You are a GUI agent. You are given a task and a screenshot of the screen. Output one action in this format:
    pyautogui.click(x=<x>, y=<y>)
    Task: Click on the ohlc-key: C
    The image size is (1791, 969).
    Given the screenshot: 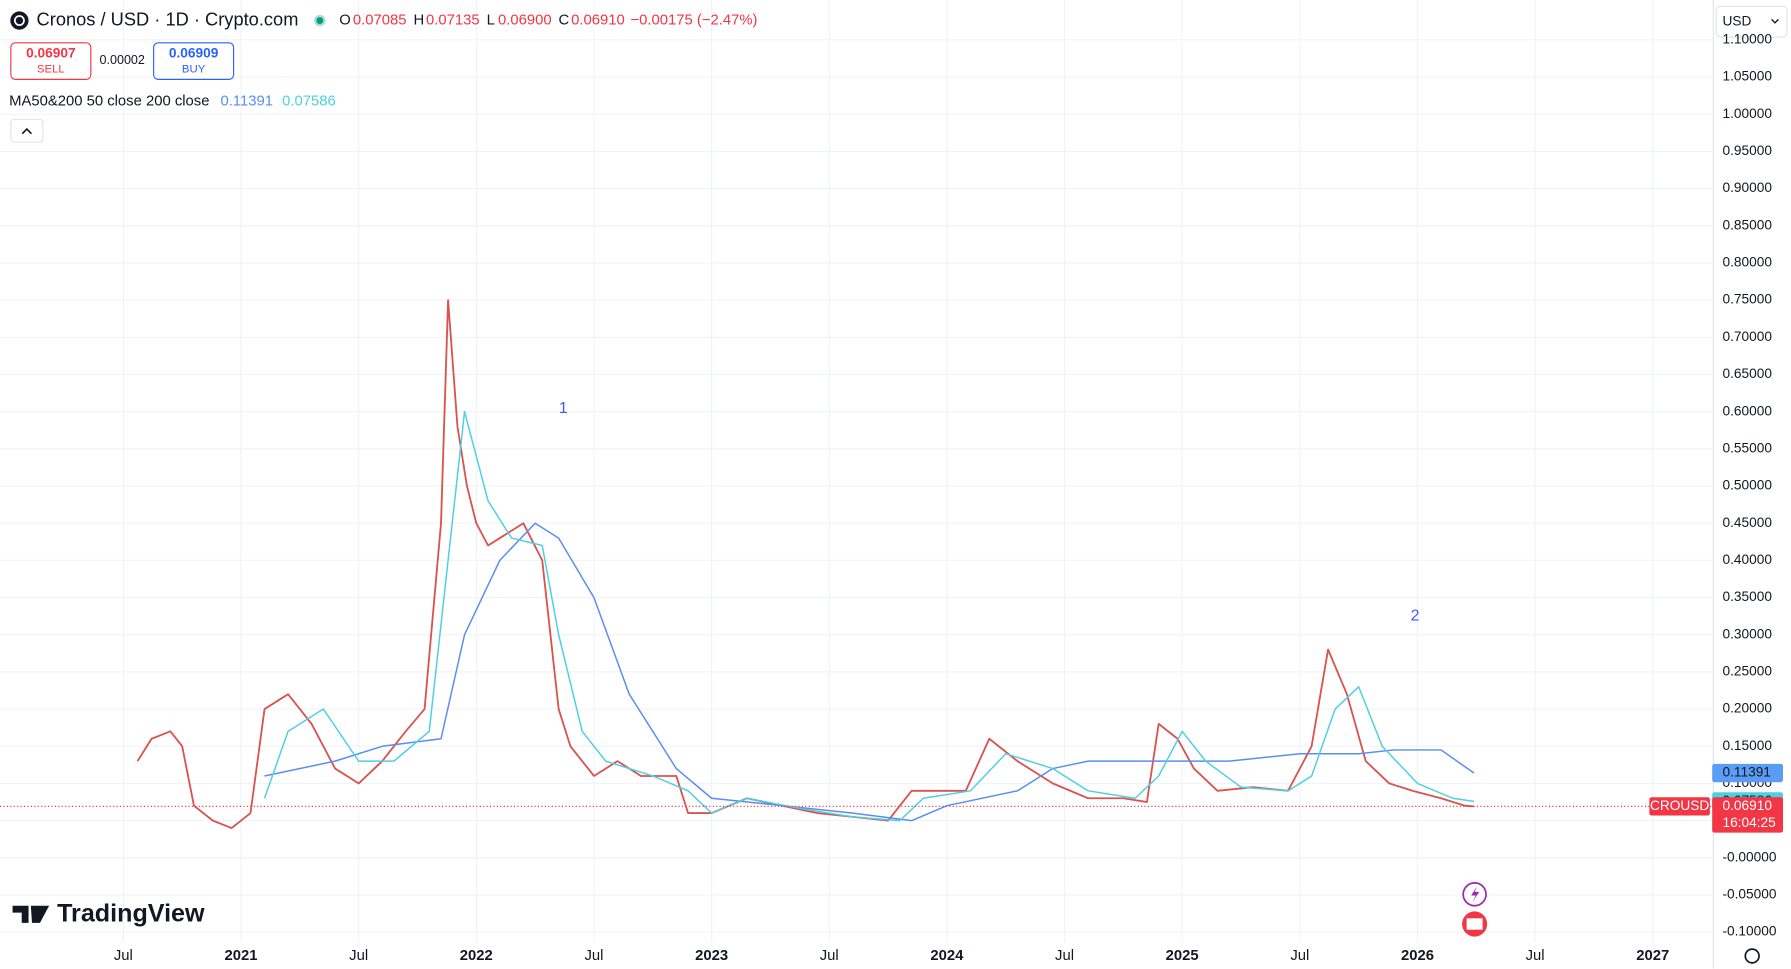 What is the action you would take?
    pyautogui.click(x=564, y=20)
    